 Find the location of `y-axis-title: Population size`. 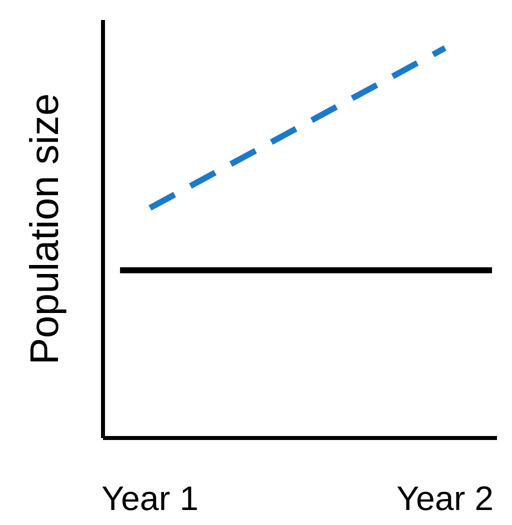

y-axis-title: Population size is located at coordinates (45, 229).